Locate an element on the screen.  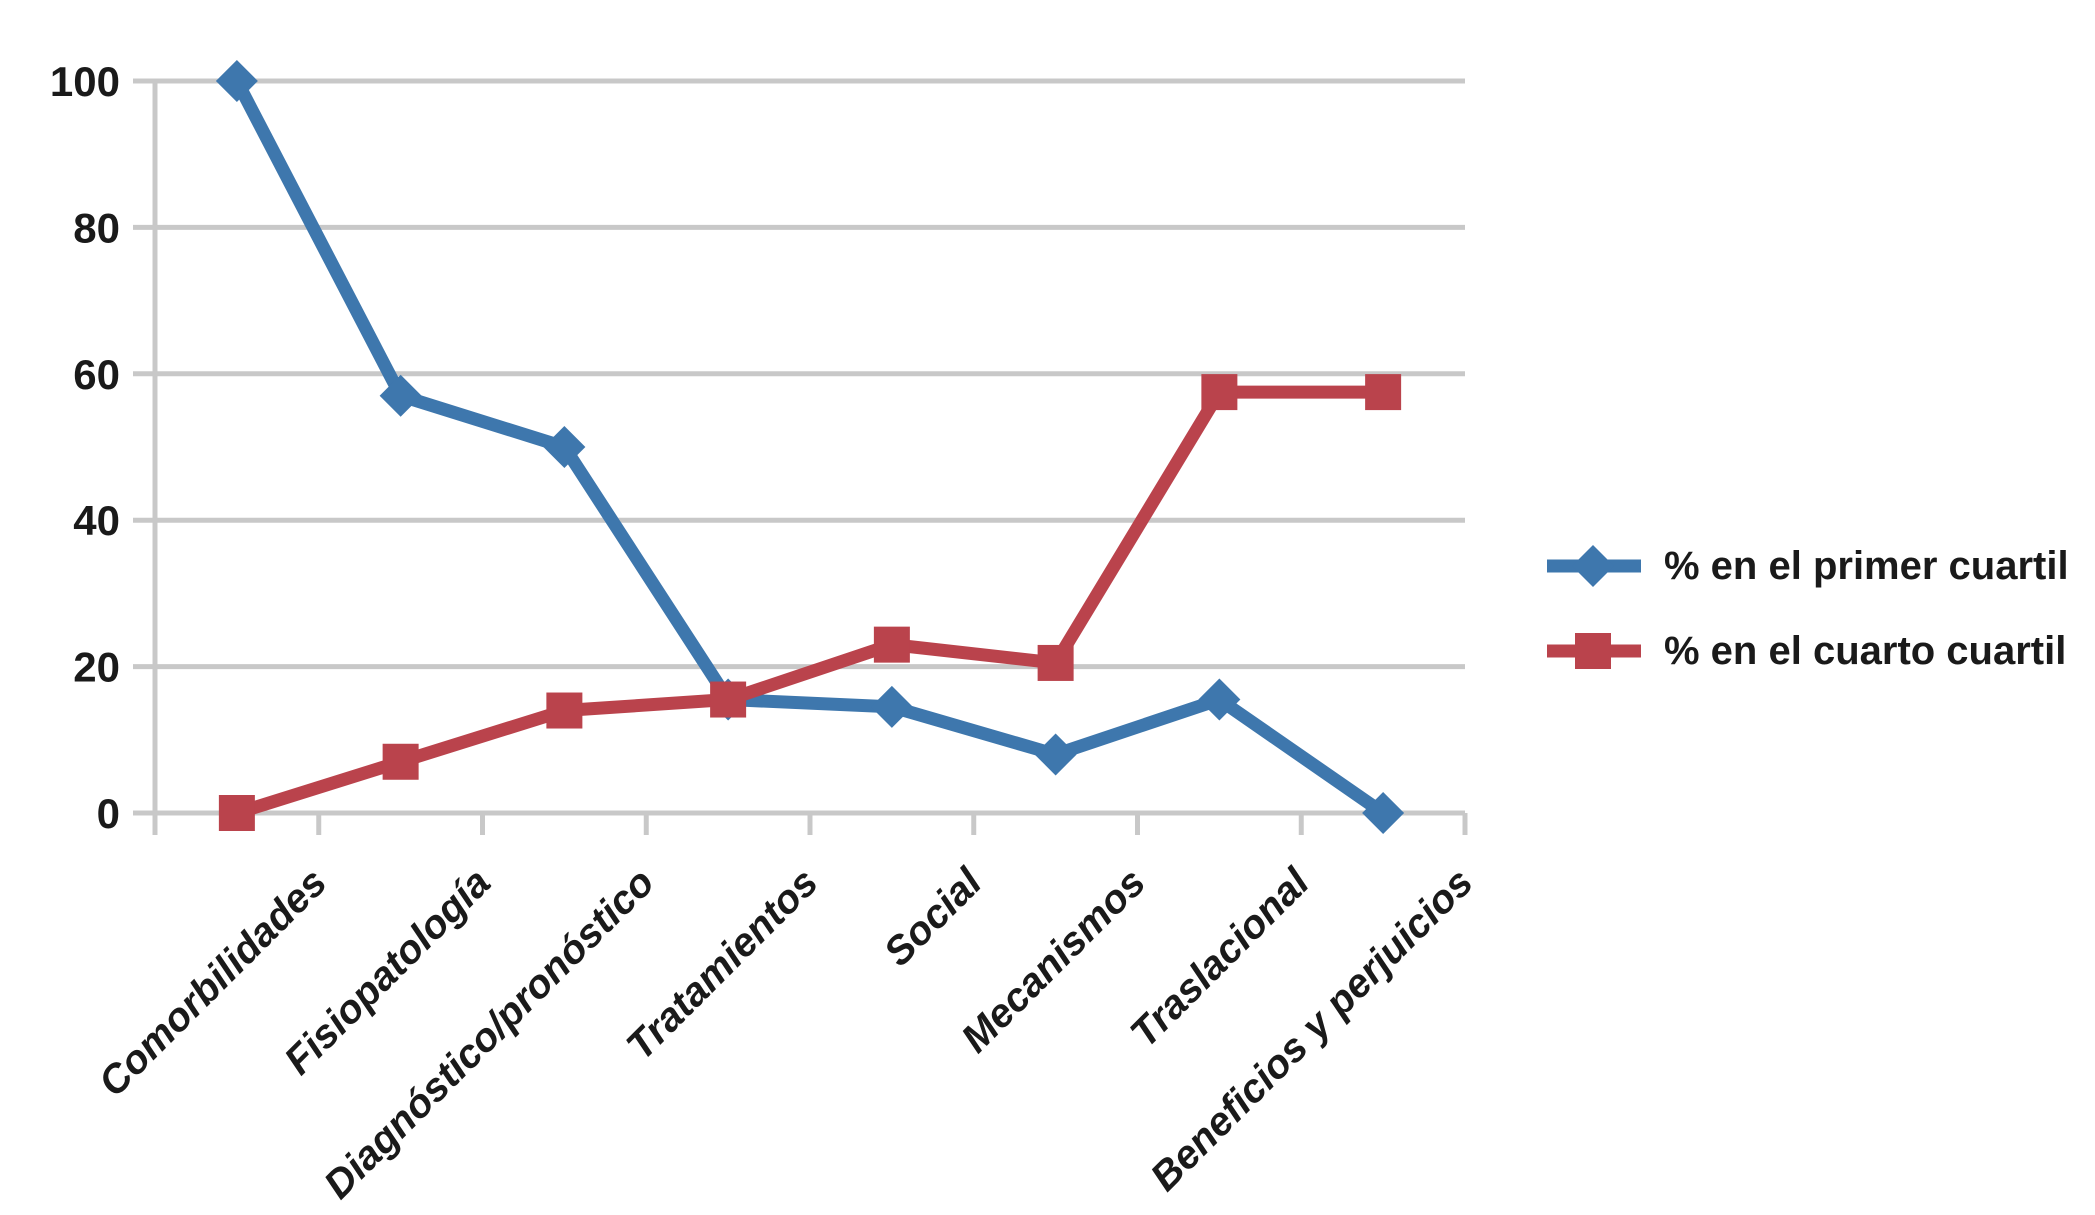
legend-item-cuarto-cuartil: % en el cuarto cuartil is located at coordinates (1807, 651).